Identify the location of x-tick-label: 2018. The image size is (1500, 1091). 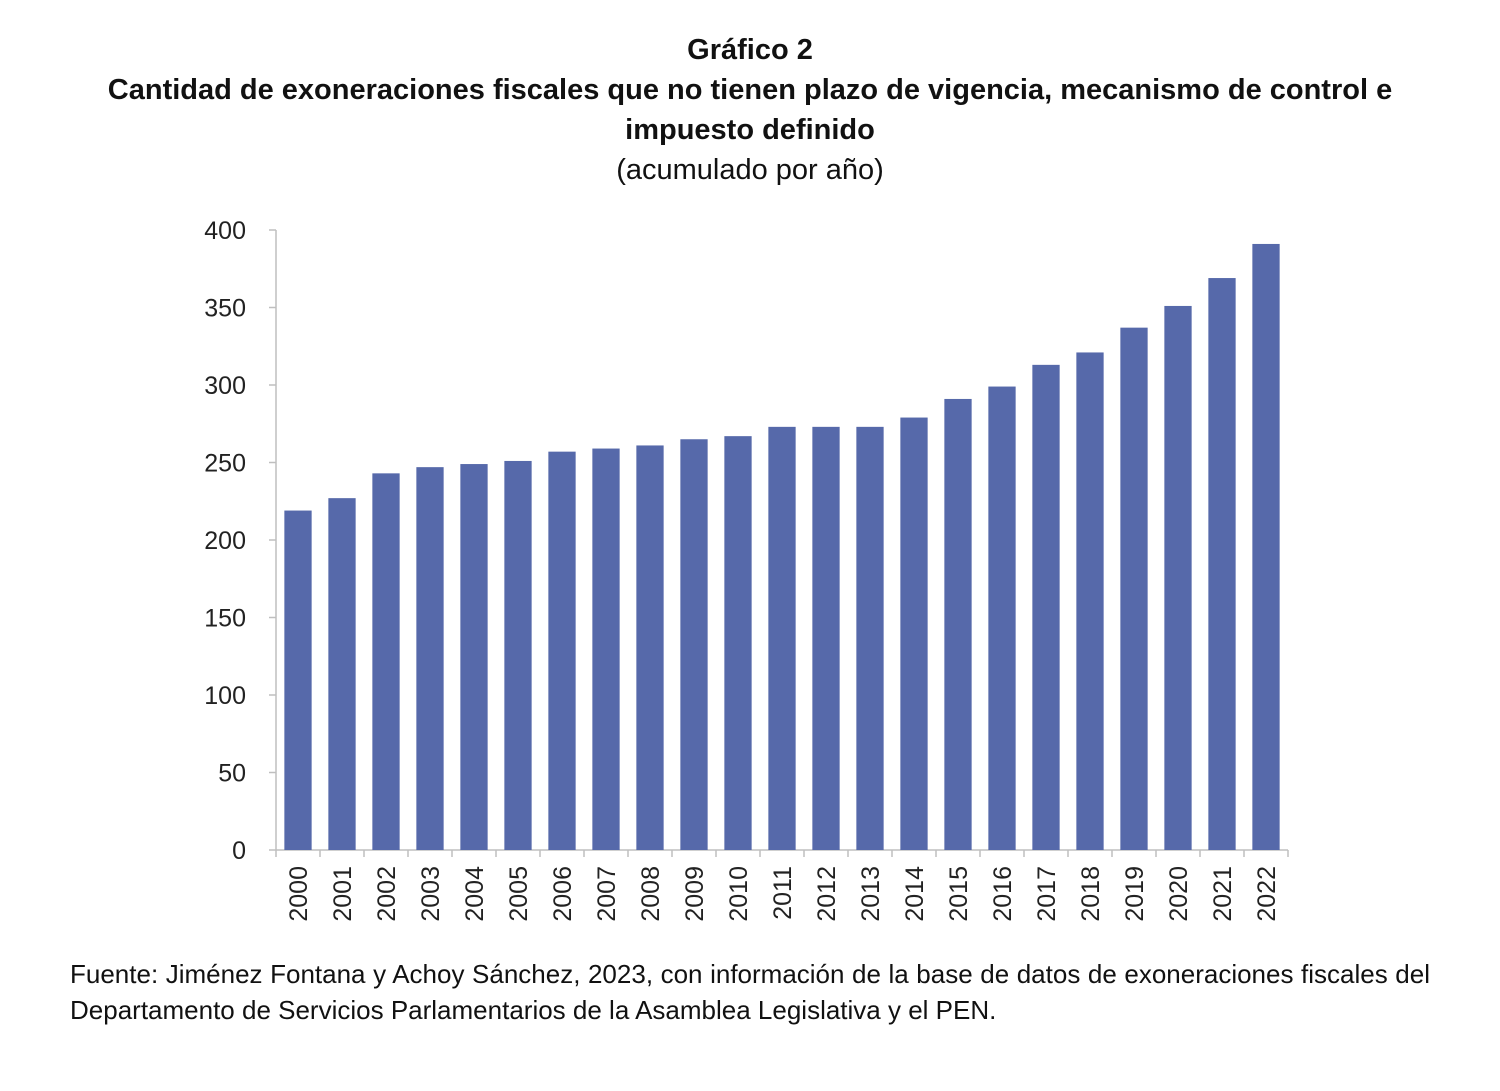
(1091, 894).